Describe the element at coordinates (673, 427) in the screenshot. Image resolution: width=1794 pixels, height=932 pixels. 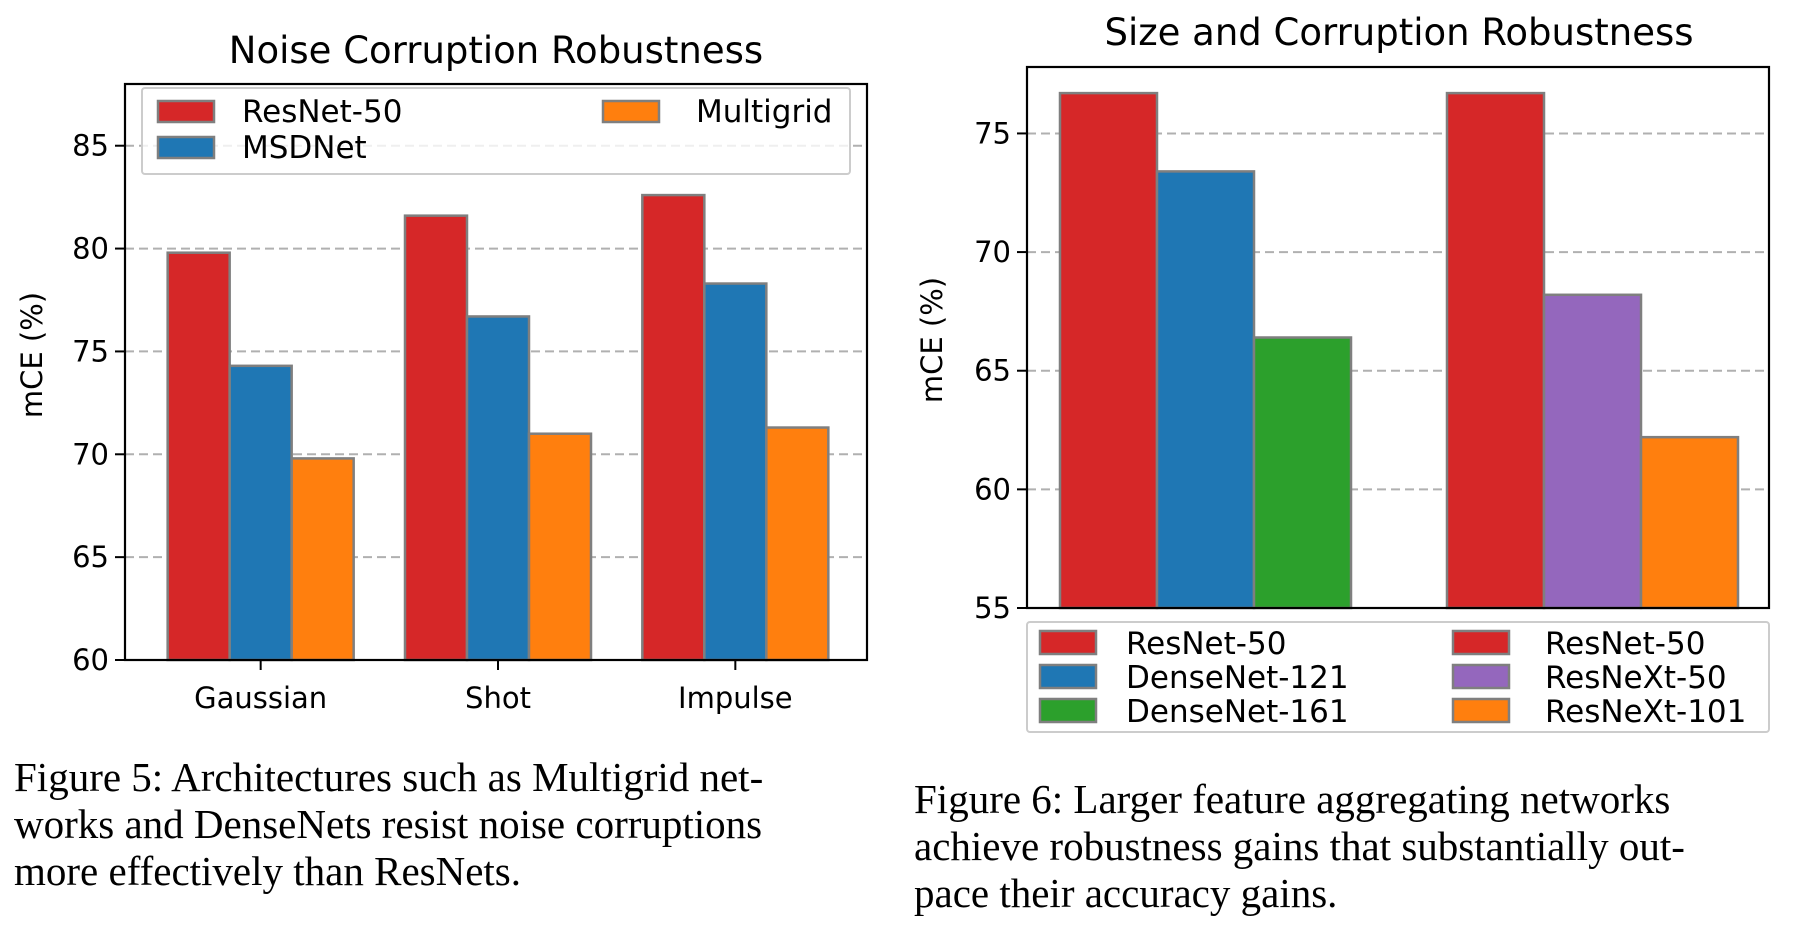
I see `bar-resnet-50-impulse` at that location.